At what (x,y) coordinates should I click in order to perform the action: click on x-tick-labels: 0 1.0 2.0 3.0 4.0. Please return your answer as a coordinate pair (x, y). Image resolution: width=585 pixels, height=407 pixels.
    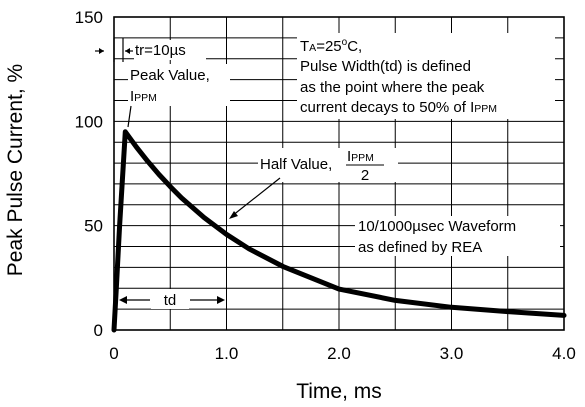
    Looking at the image, I should click on (342, 353).